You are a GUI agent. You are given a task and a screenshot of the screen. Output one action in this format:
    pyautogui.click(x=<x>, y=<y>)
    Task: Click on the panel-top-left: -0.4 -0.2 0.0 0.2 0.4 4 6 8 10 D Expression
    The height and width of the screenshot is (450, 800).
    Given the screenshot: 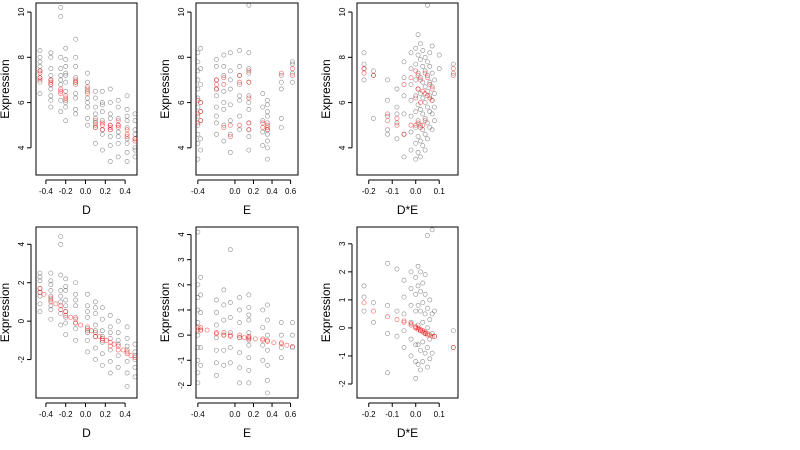 What is the action you would take?
    pyautogui.click(x=69, y=109)
    